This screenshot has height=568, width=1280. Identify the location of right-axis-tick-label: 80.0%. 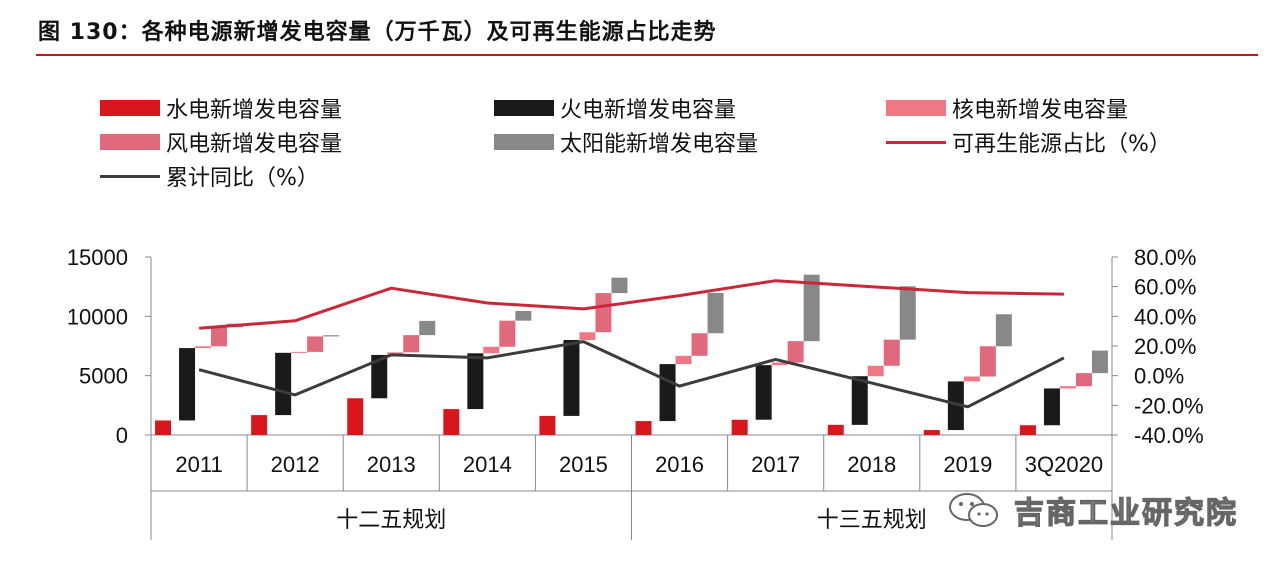
(1165, 257).